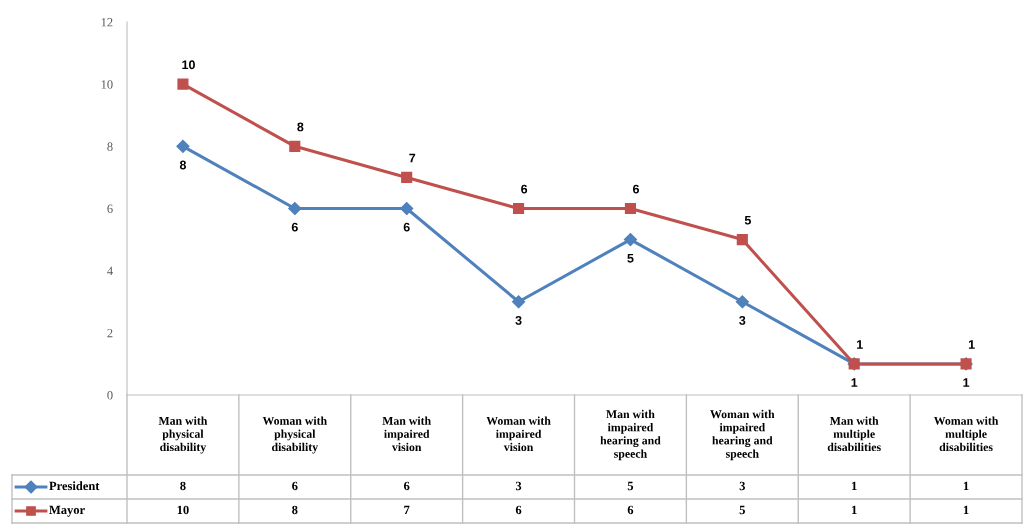 This screenshot has width=1028, height=525. I want to click on data-label: 10, so click(183, 510).